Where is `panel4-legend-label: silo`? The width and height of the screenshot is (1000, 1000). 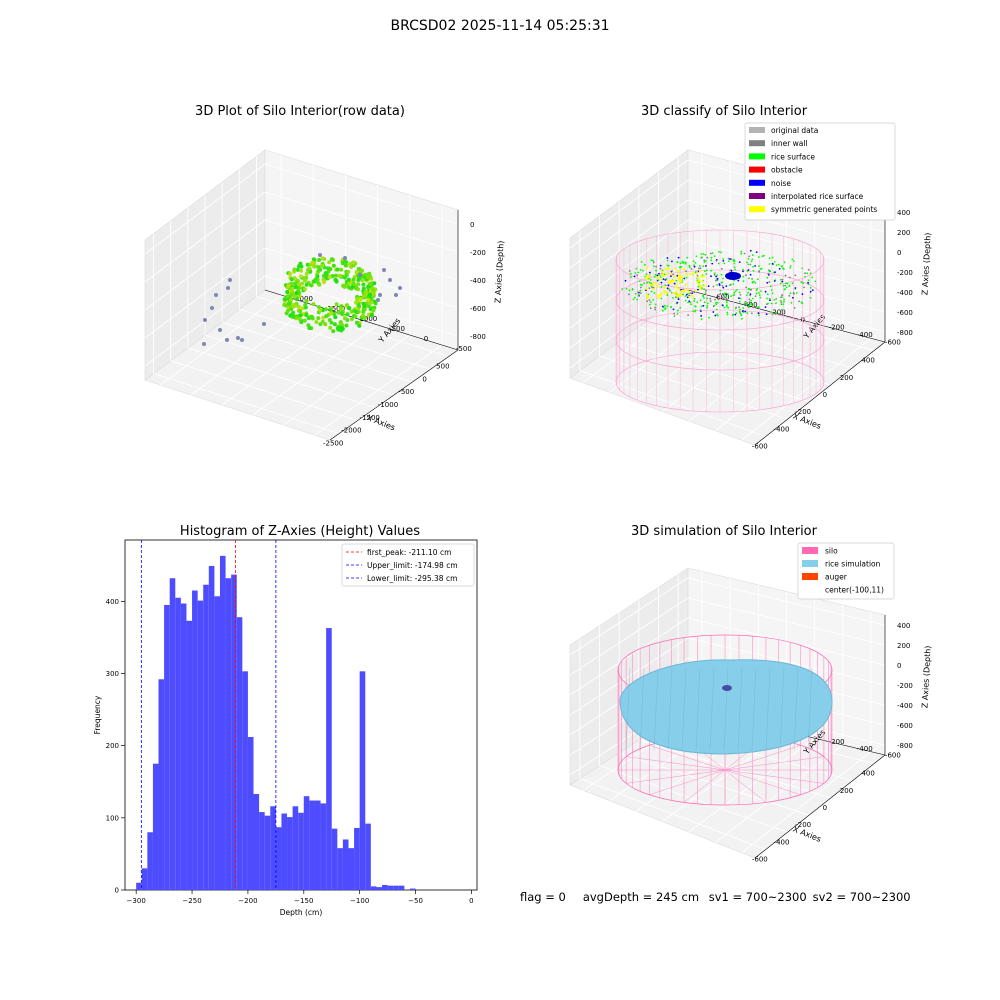 panel4-legend-label: silo is located at coordinates (831, 551).